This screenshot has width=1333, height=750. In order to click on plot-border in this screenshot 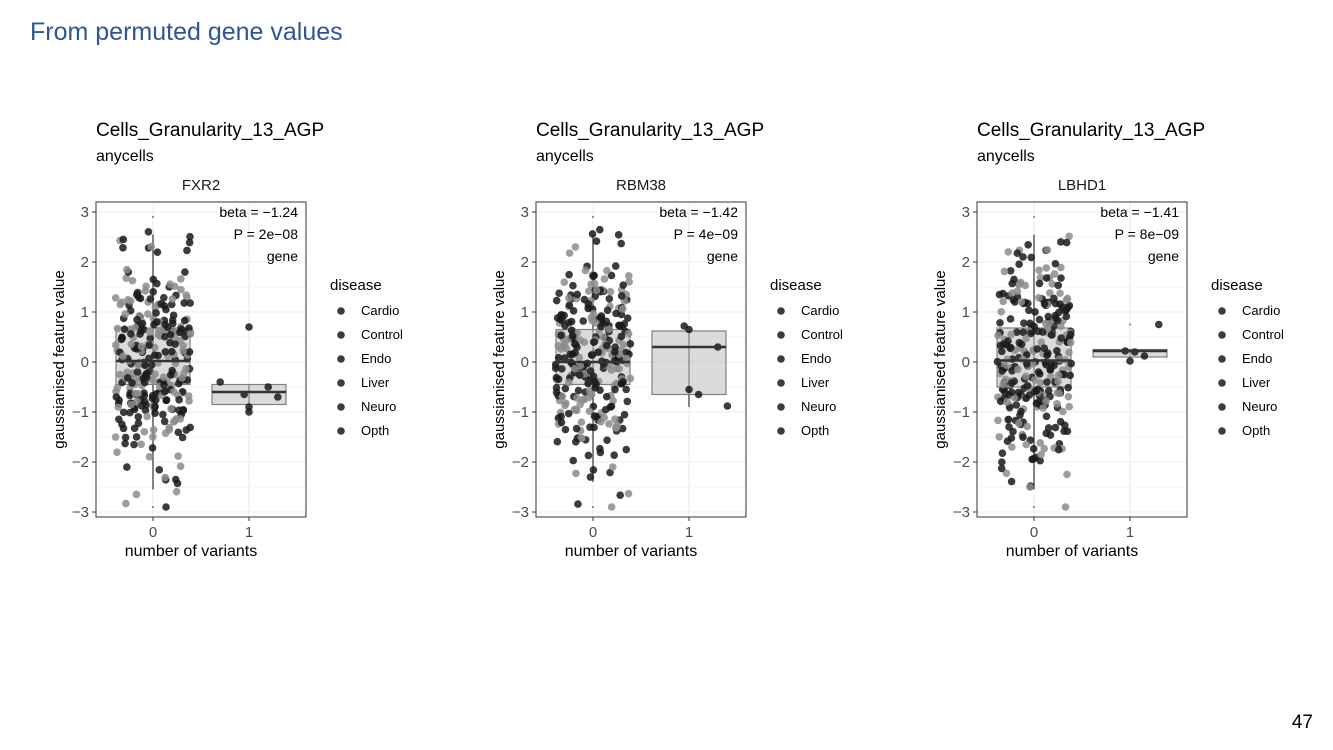, I will do `click(1082, 359)`.